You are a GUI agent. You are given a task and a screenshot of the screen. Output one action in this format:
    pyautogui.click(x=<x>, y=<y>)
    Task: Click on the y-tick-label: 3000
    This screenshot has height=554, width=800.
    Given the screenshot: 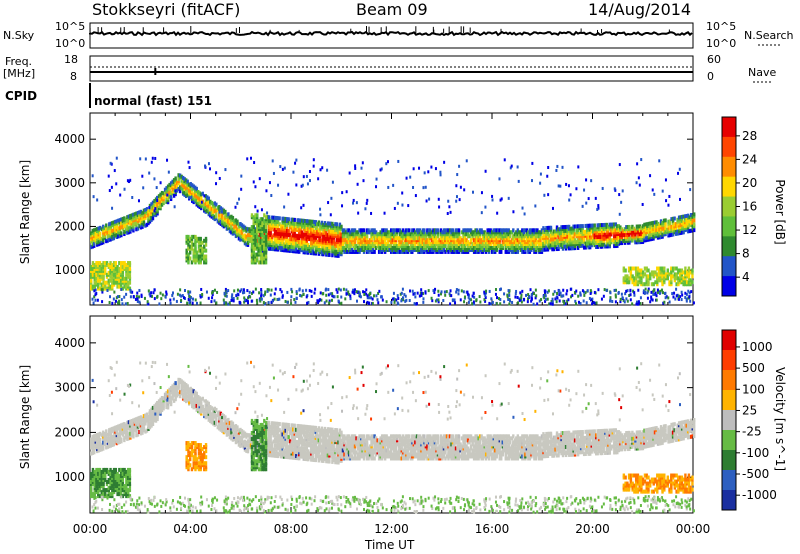 What is the action you would take?
    pyautogui.click(x=69, y=388)
    